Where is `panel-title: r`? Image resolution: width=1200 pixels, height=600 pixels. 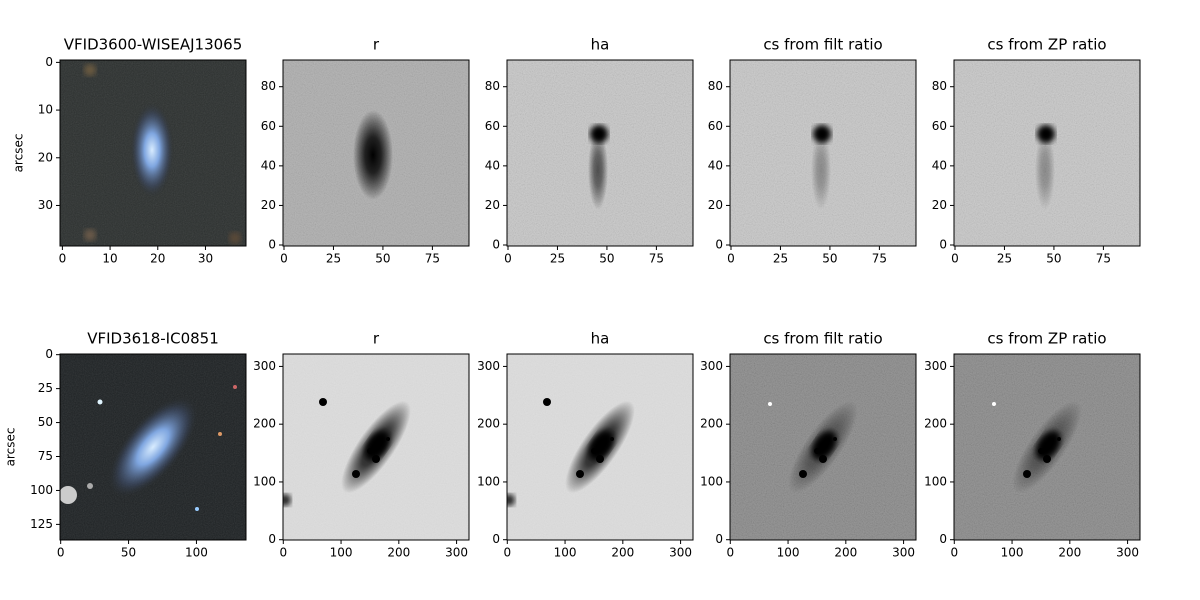
panel-title: r is located at coordinates (376, 339).